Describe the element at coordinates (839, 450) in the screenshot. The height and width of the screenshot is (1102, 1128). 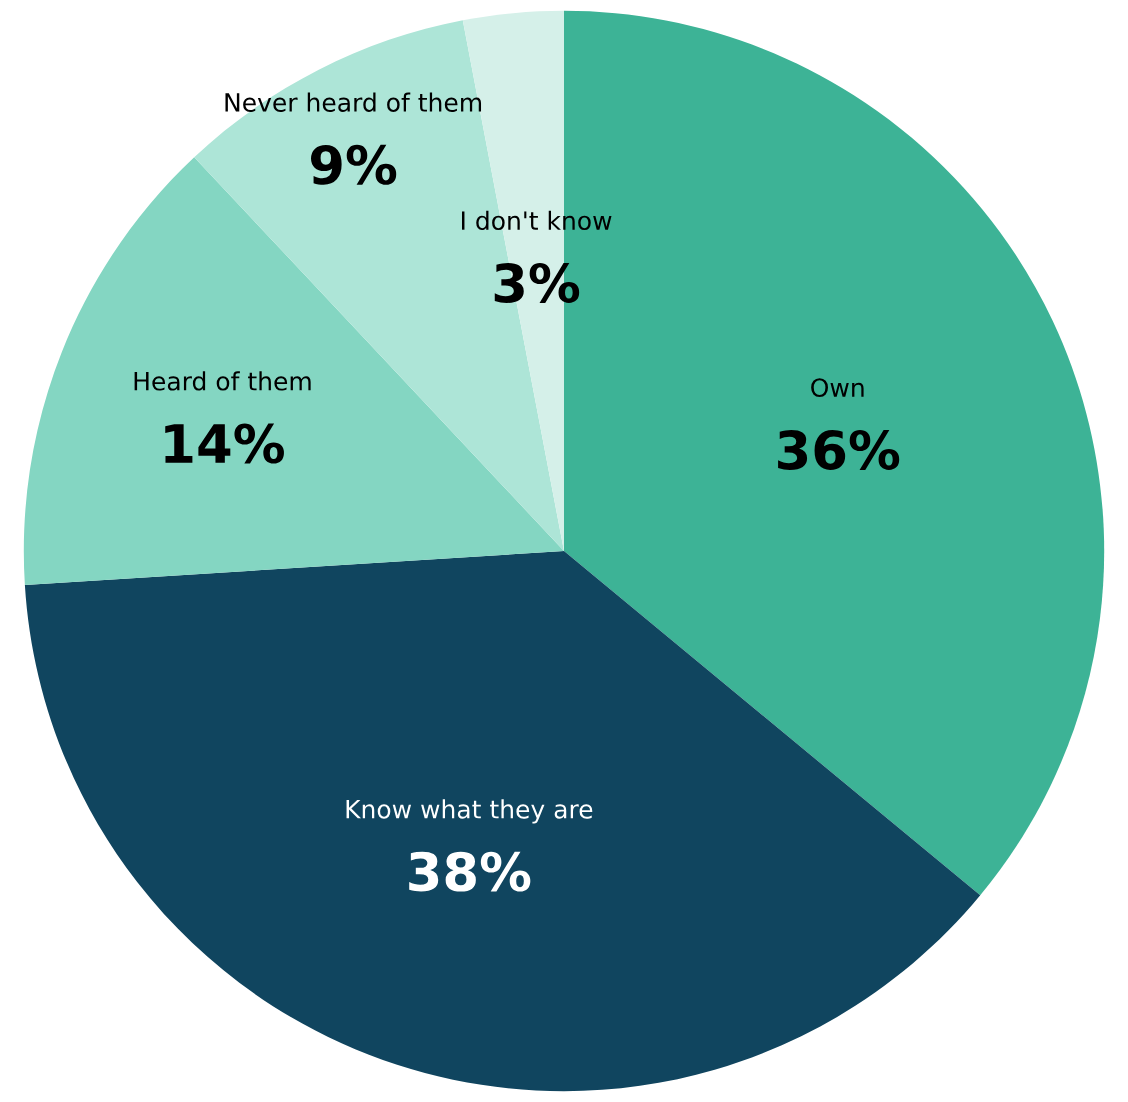
I see `data-label: 36%` at that location.